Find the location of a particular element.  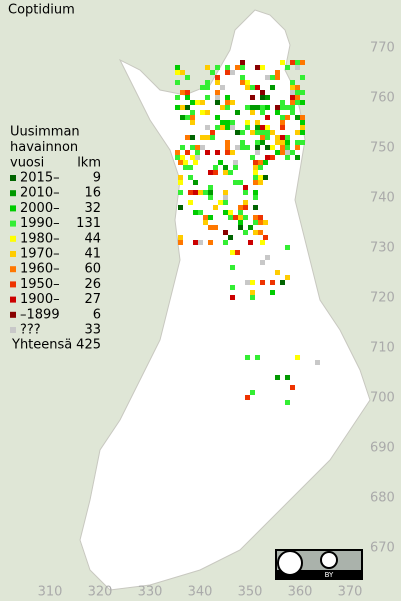

x-tick-label: 310 is located at coordinates (50, 592).